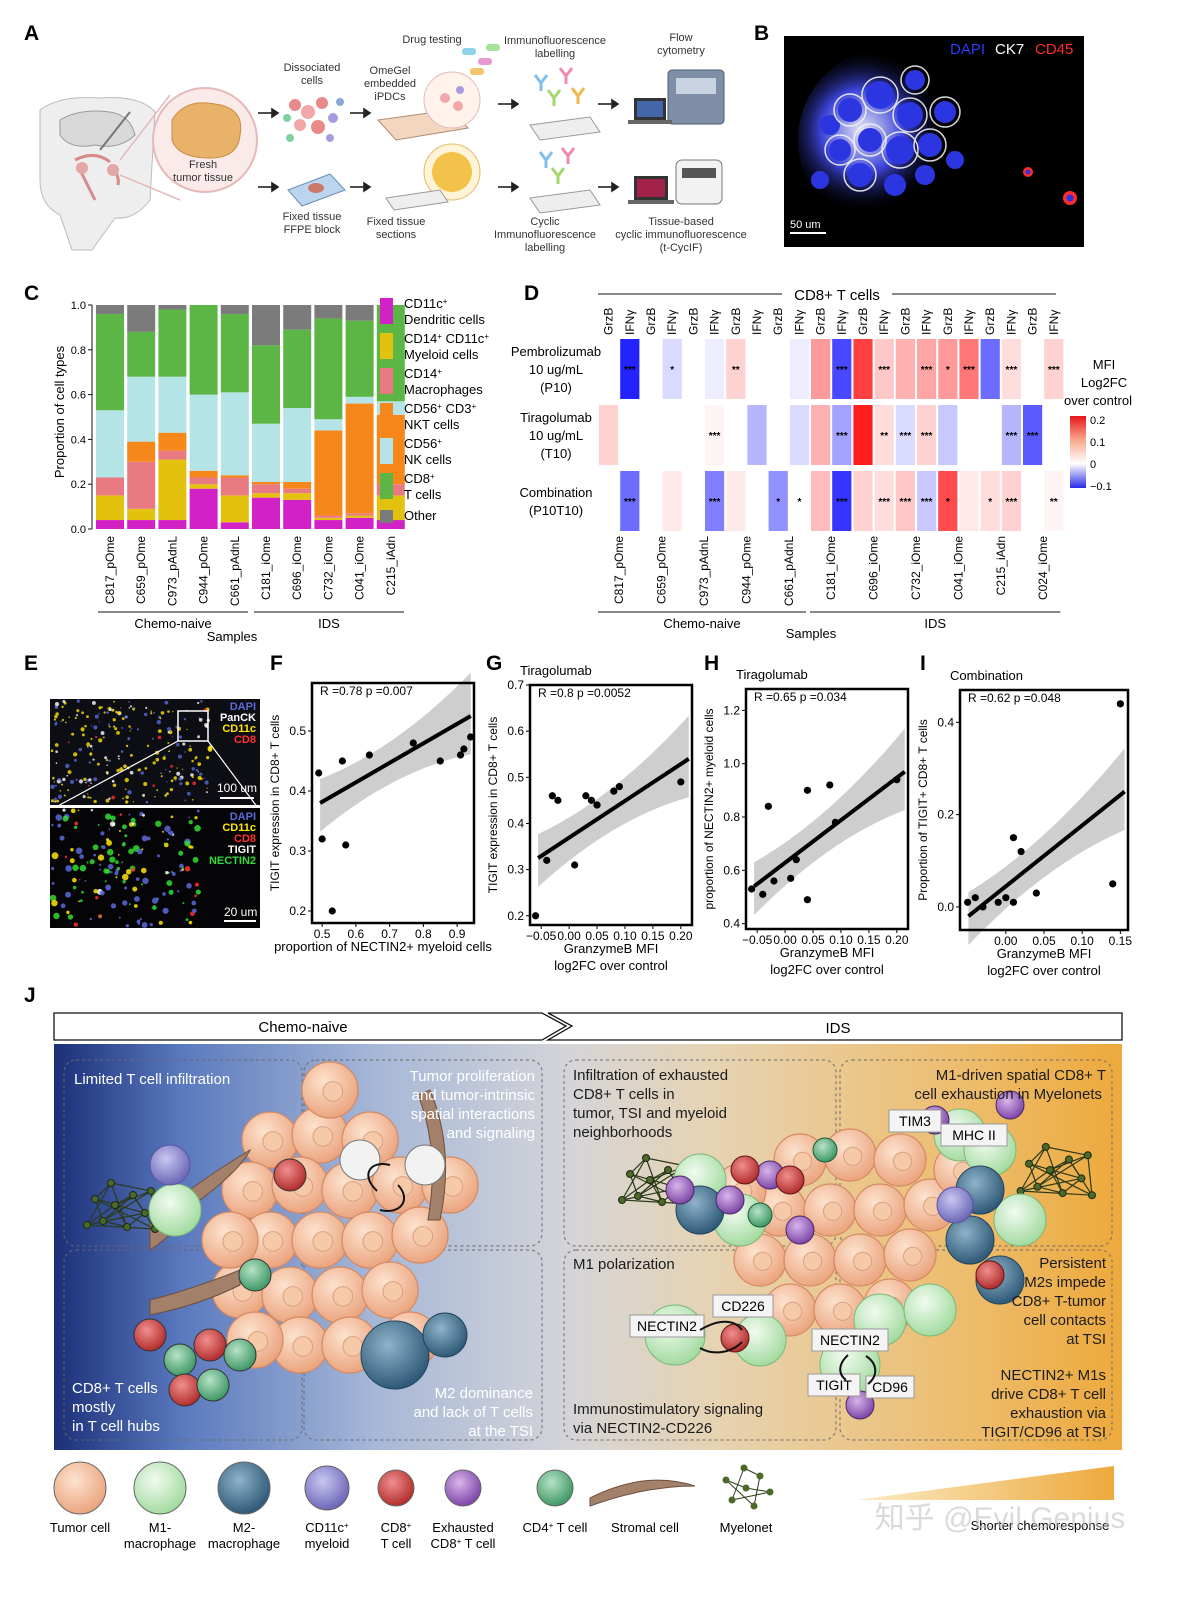  What do you see at coordinates (1009, 49) in the screenshot?
I see `b-legend-ck7: CK7` at bounding box center [1009, 49].